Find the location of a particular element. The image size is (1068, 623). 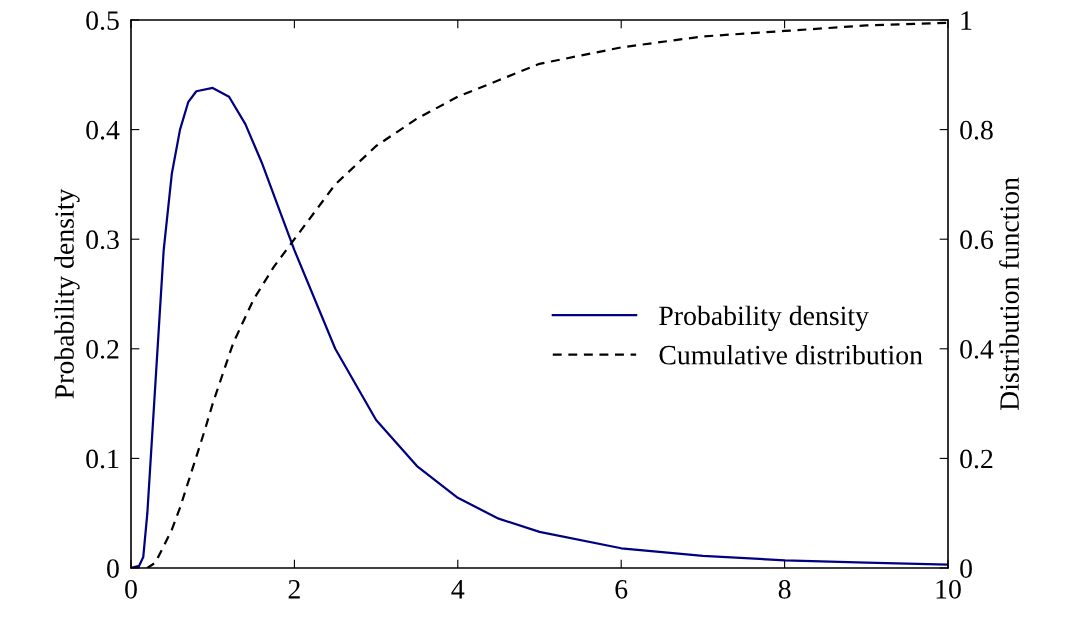

y2-tick-label: 0.6 is located at coordinates (976, 240).